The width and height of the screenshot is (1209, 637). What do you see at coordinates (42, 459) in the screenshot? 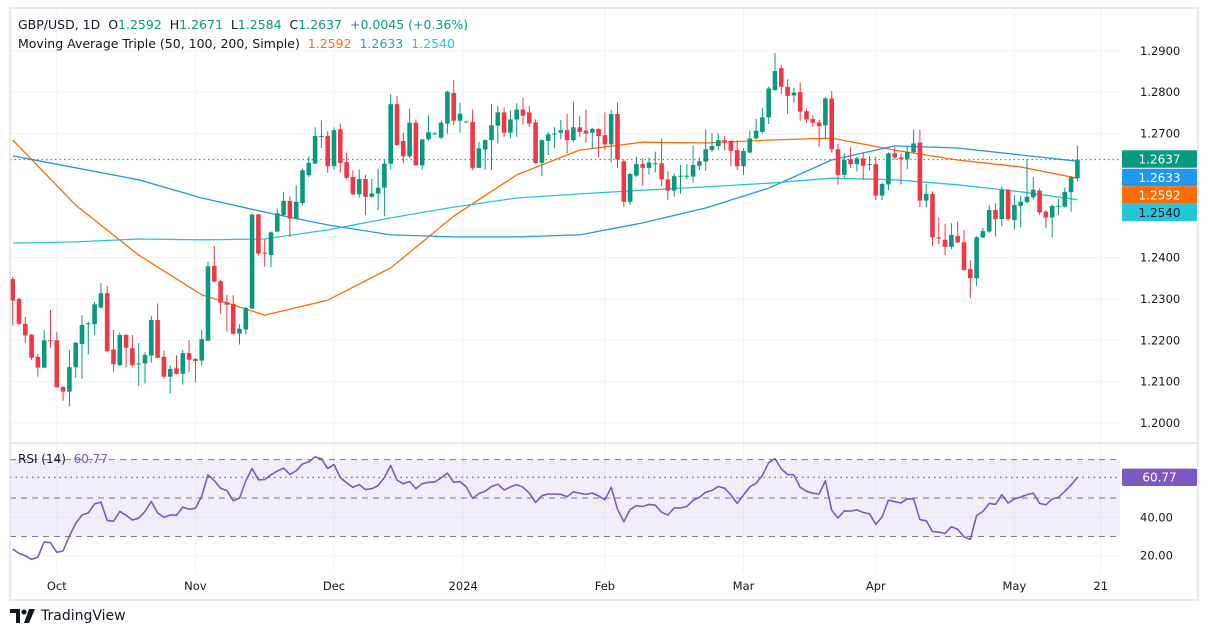
I see `rsi-label: RSI (14)` at bounding box center [42, 459].